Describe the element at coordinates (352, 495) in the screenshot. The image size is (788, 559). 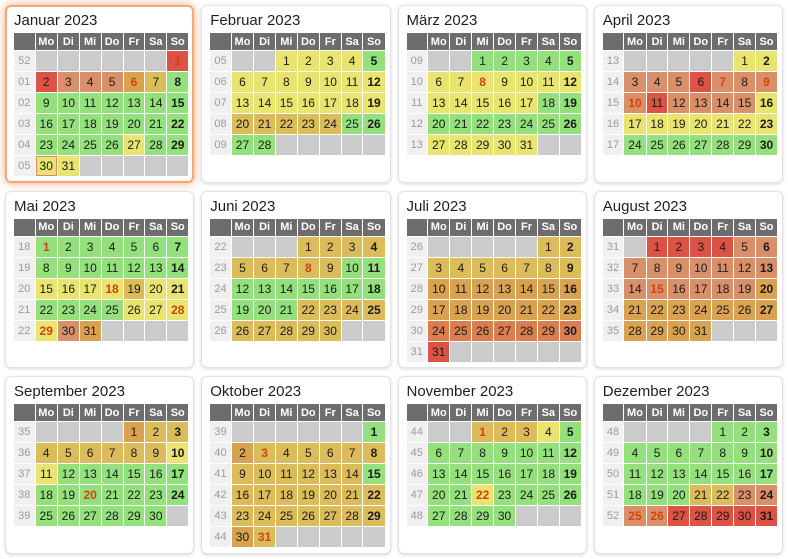
I see `day-cell-oktober-21: 21` at that location.